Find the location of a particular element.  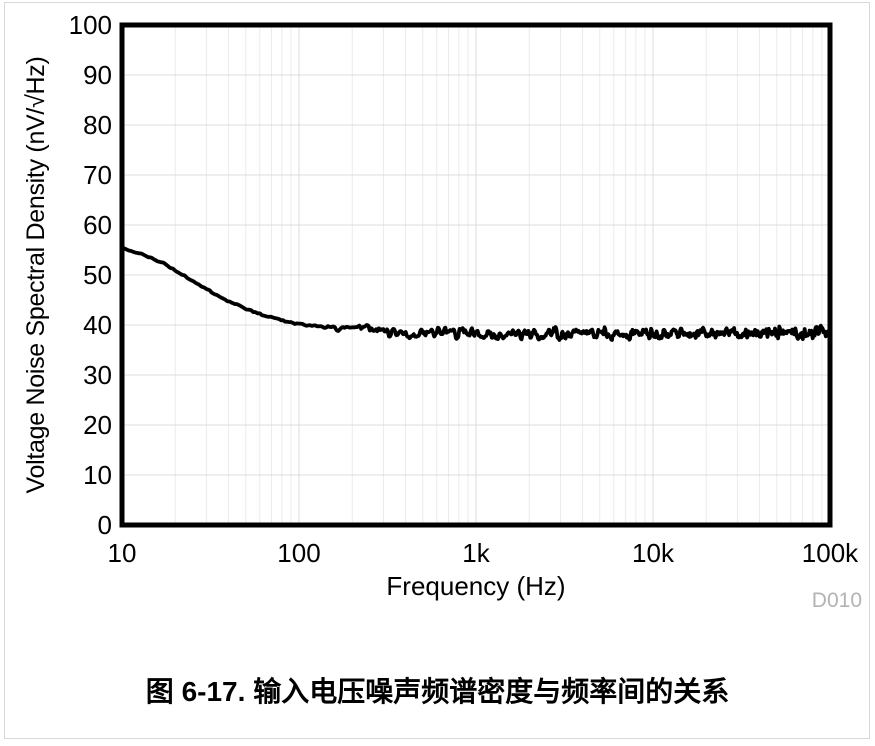

x-tick-label-10k: 10k is located at coordinates (653, 553).